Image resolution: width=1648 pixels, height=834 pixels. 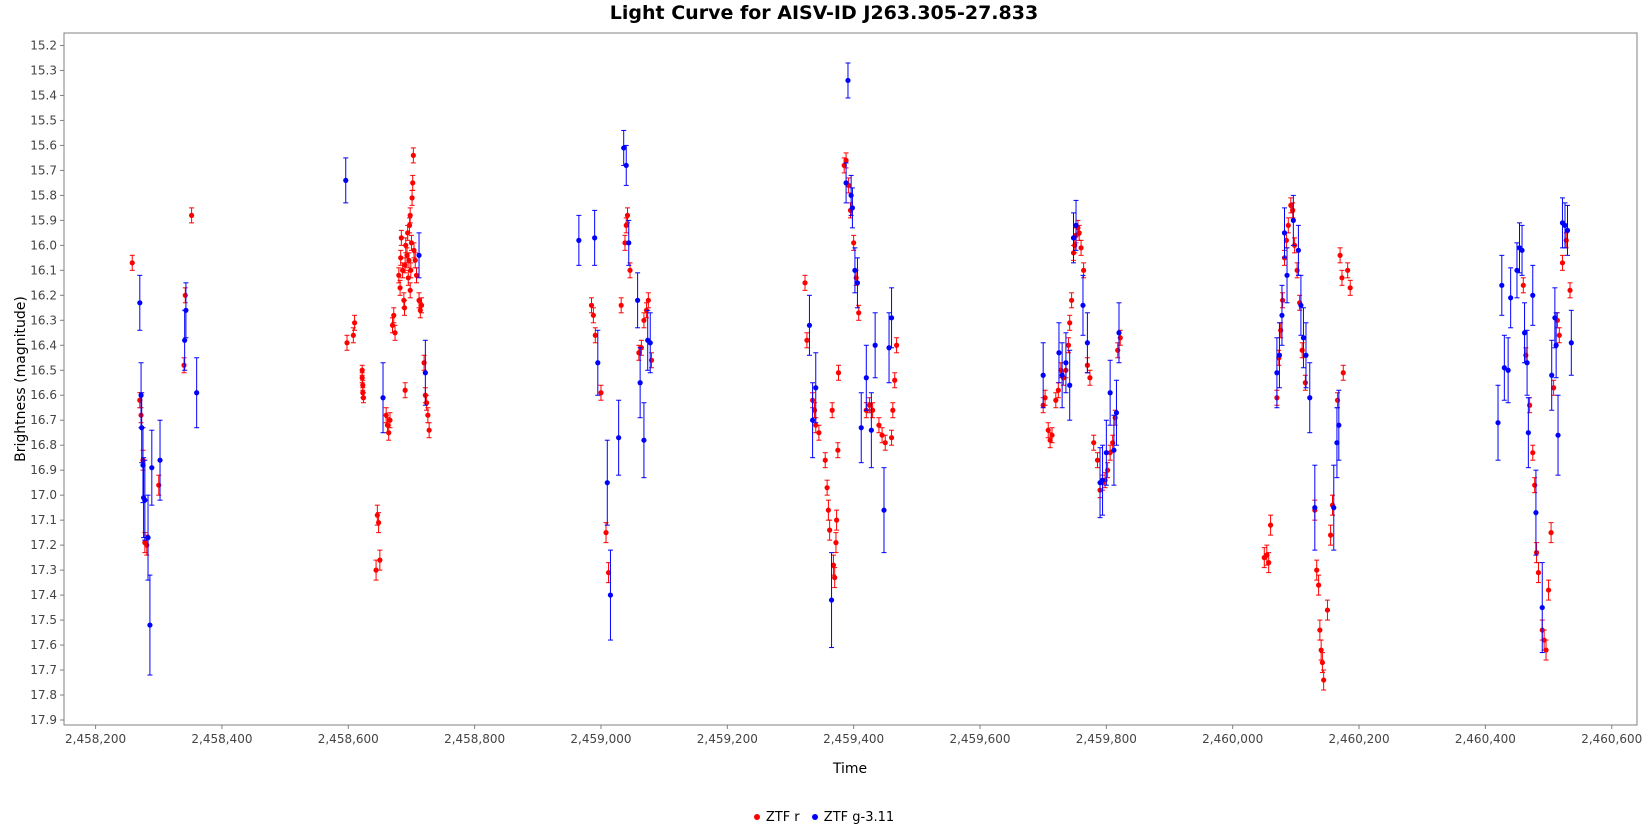 What do you see at coordinates (95, 739) in the screenshot?
I see `x-tick-label: 2,458,200` at bounding box center [95, 739].